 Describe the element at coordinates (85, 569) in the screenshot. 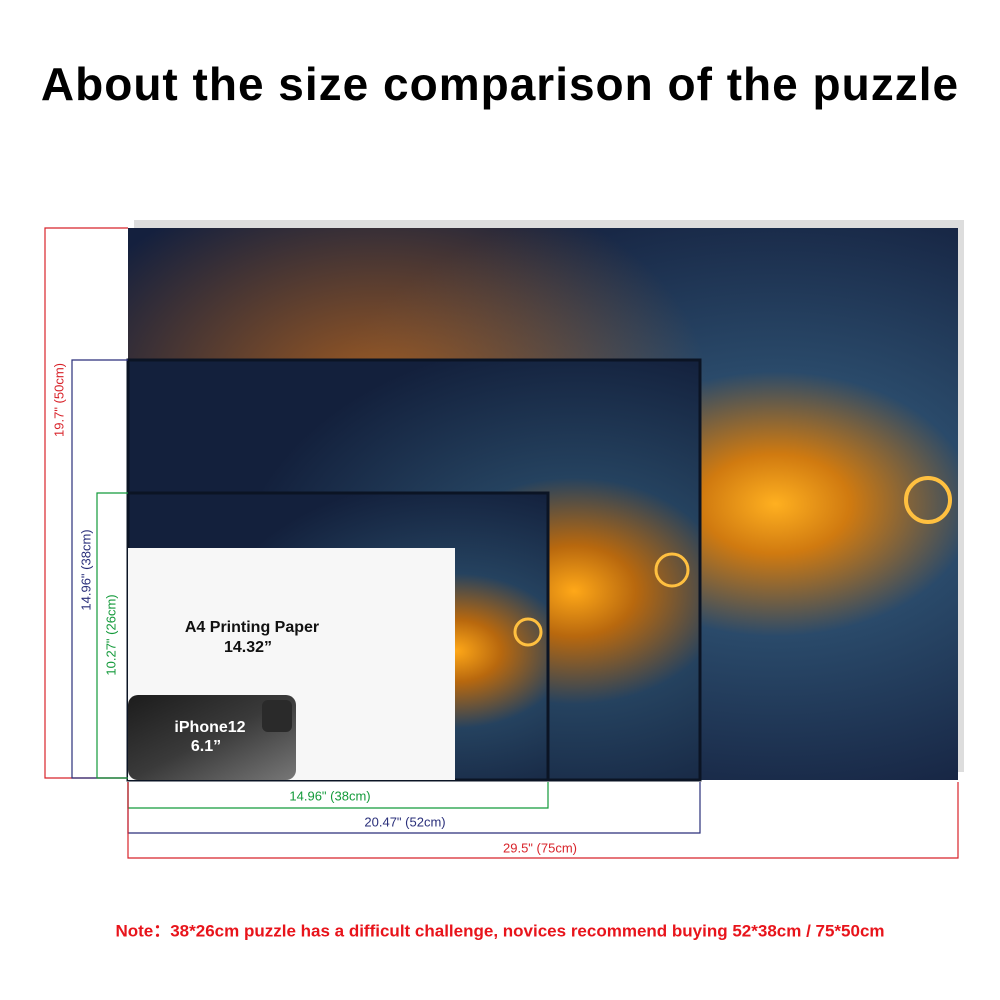

I see `height-label: 14.96" (38cm)` at that location.